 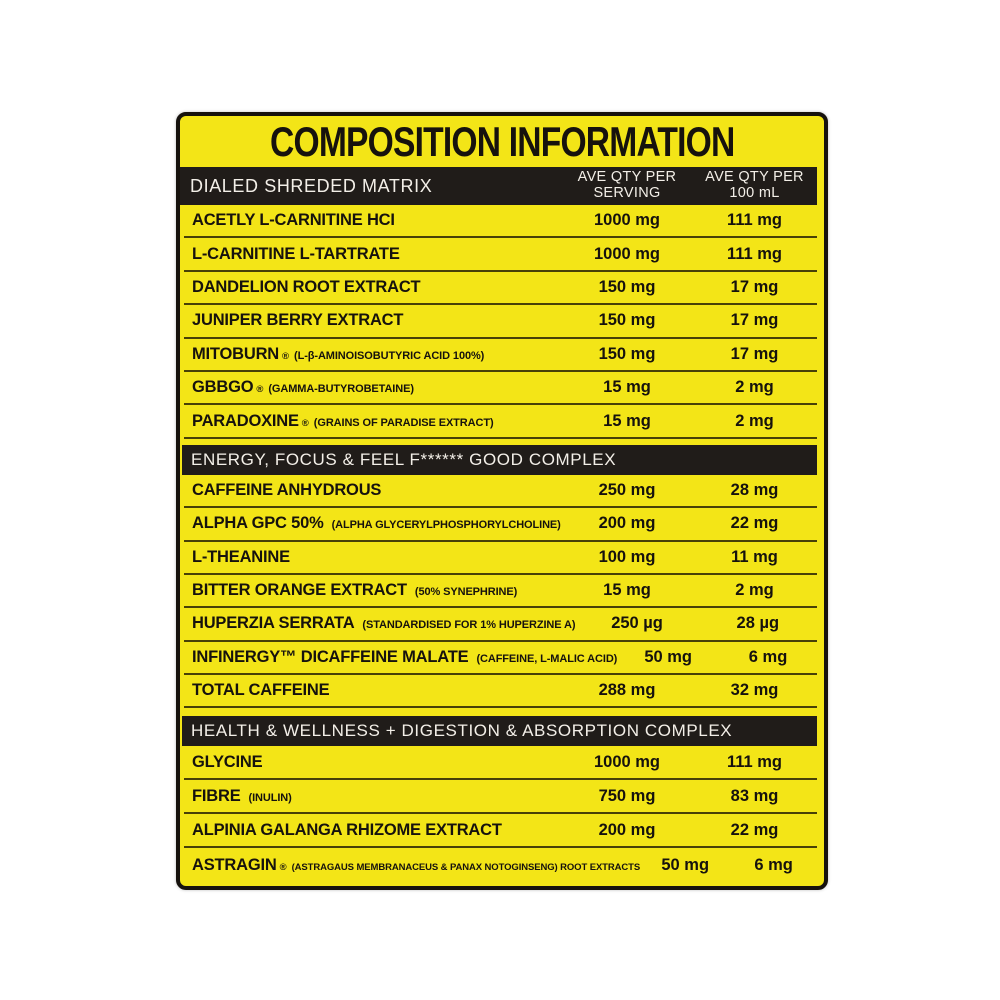 I want to click on column-header-serving: AVE QTY PER SERVING, so click(x=627, y=185).